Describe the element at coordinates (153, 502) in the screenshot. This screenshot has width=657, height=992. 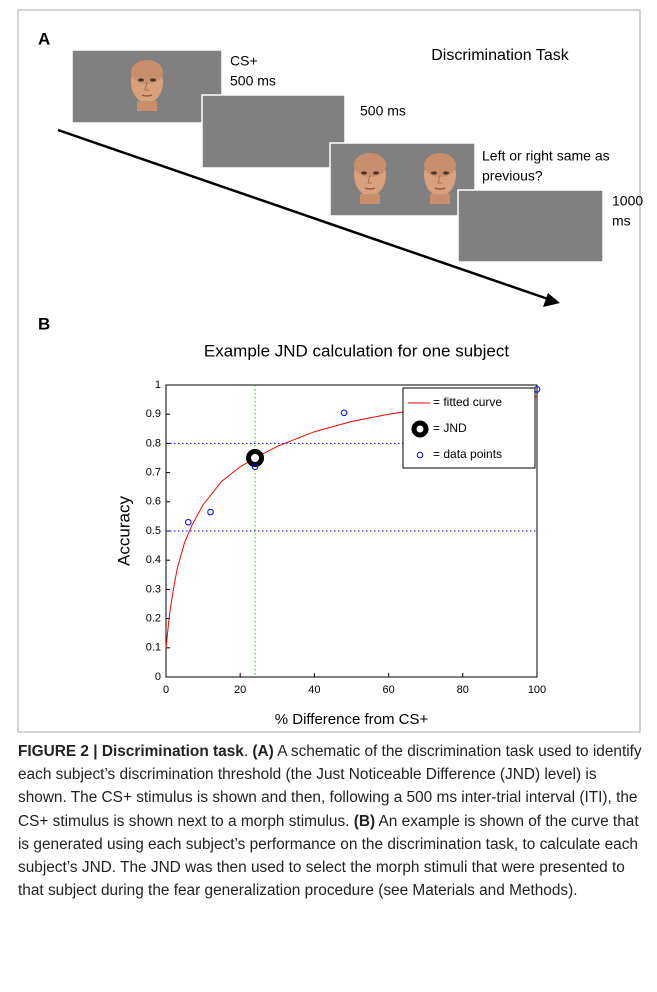
I see `y-tick-label: 0.6` at that location.